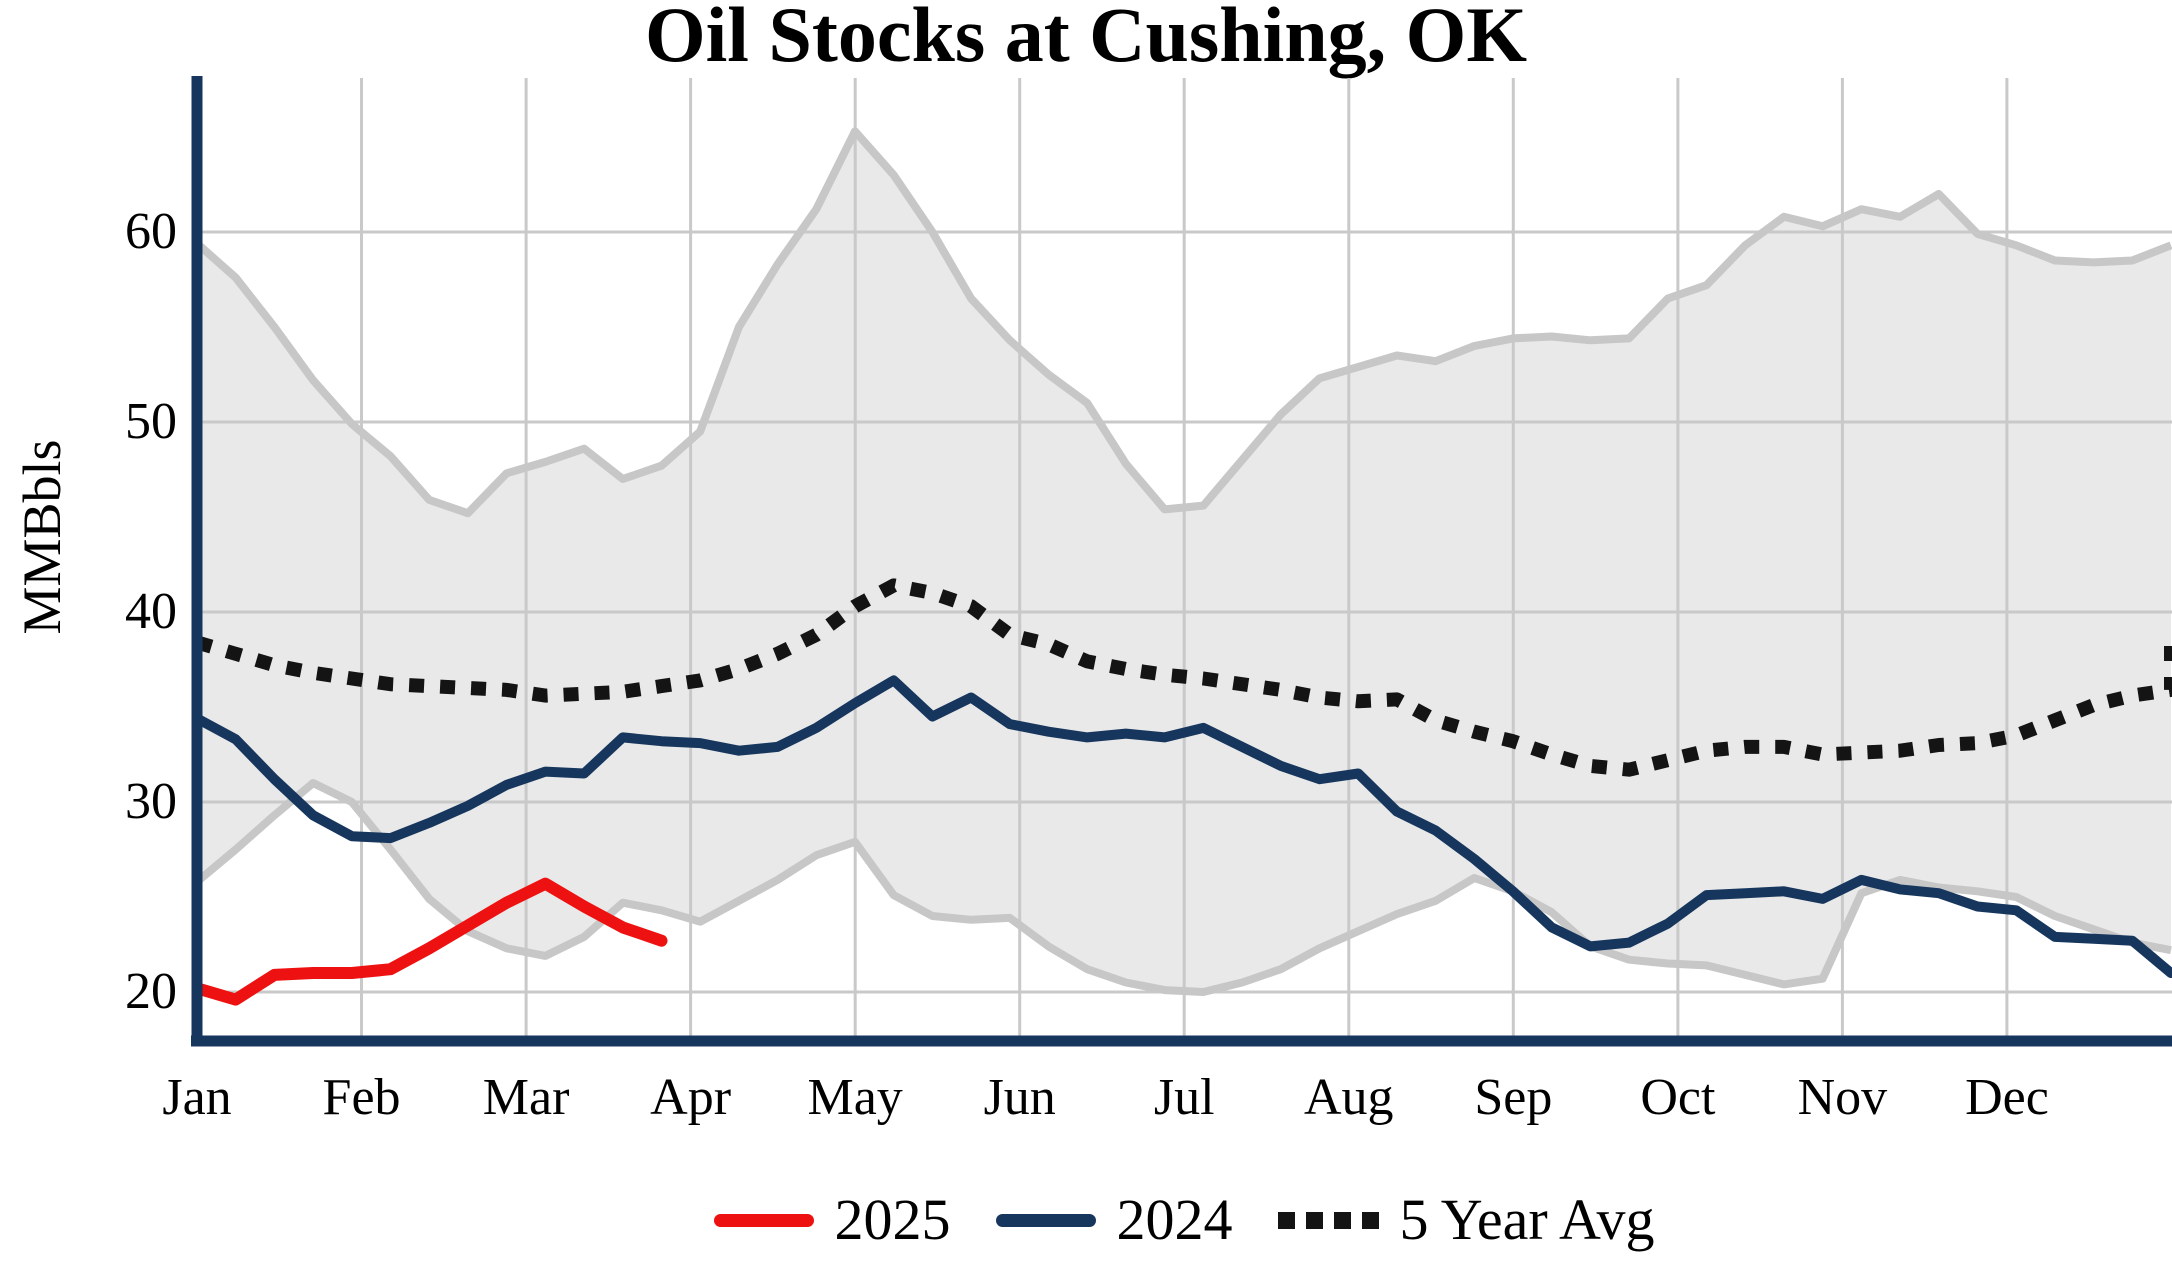 This screenshot has width=2172, height=1276. I want to click on legend: 2025 2024 5 Year Avg, so click(1184, 1220).